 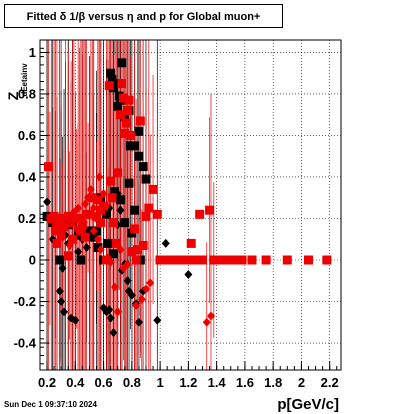 I want to click on x-tick-label: 0.2, so click(x=47, y=382).